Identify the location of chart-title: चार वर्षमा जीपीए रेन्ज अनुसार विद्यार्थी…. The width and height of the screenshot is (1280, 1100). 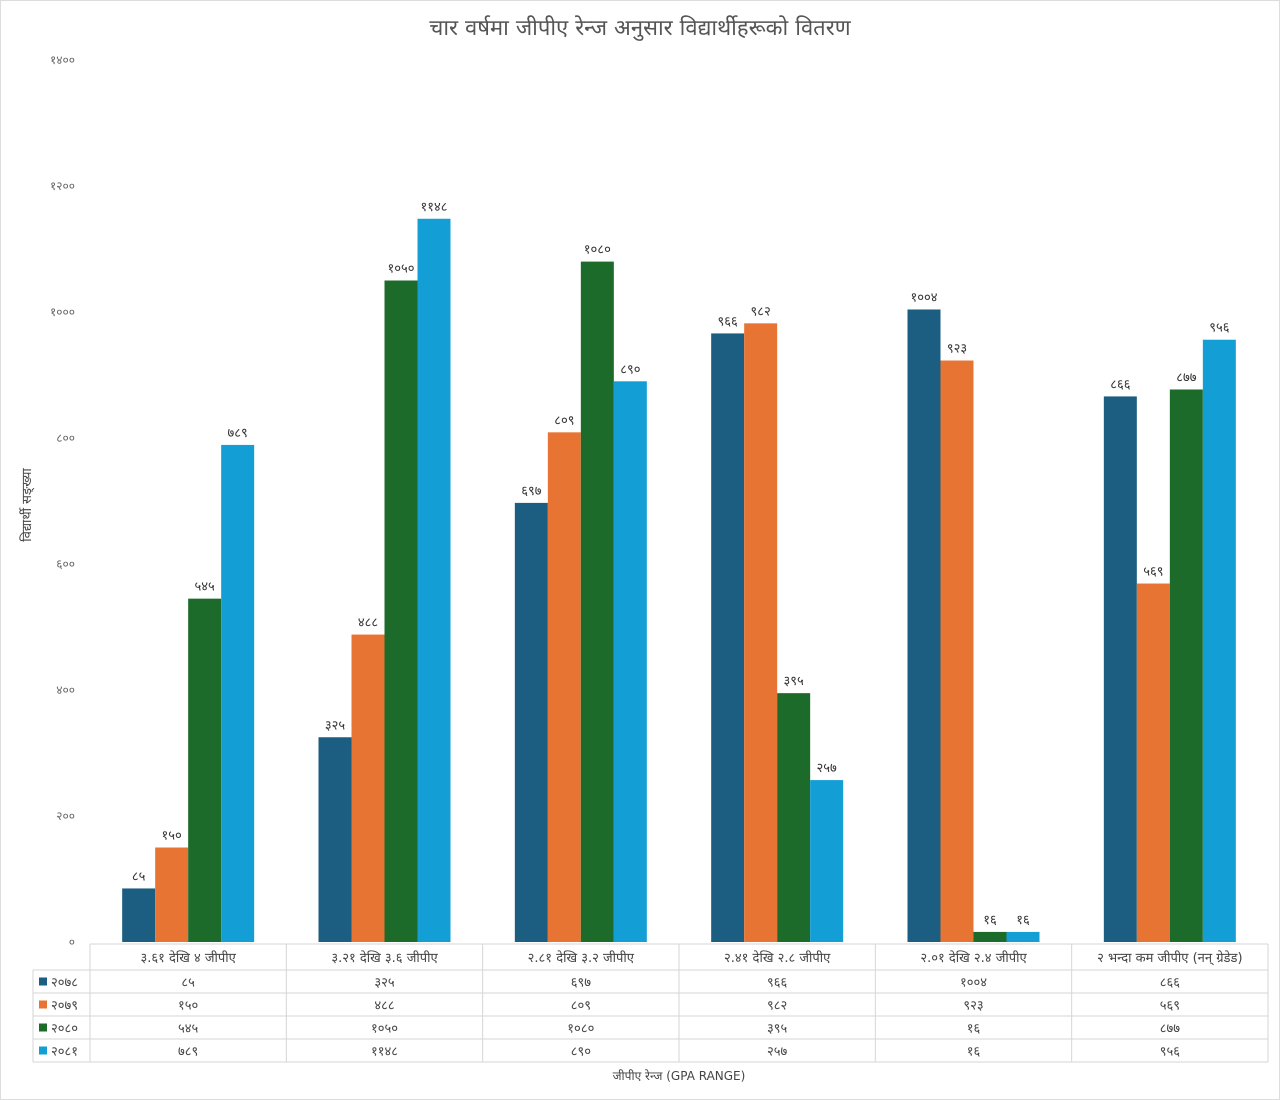
(640, 28).